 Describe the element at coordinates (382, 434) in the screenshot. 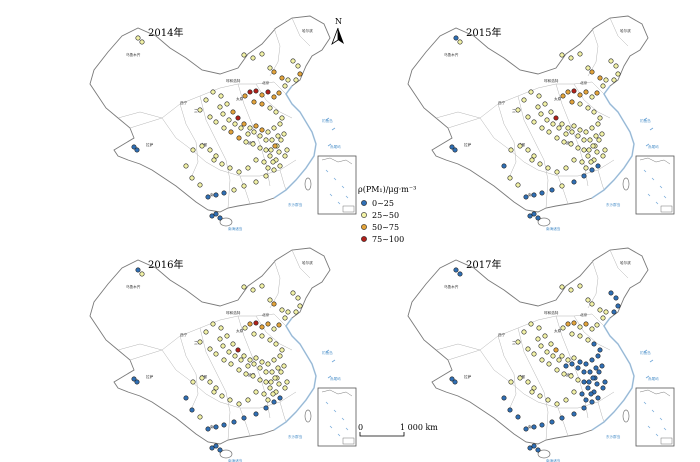

I see `scale-line` at that location.